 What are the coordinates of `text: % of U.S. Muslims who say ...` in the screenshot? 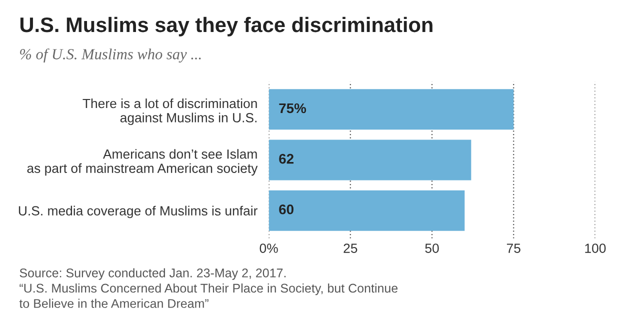 It's located at (110, 55).